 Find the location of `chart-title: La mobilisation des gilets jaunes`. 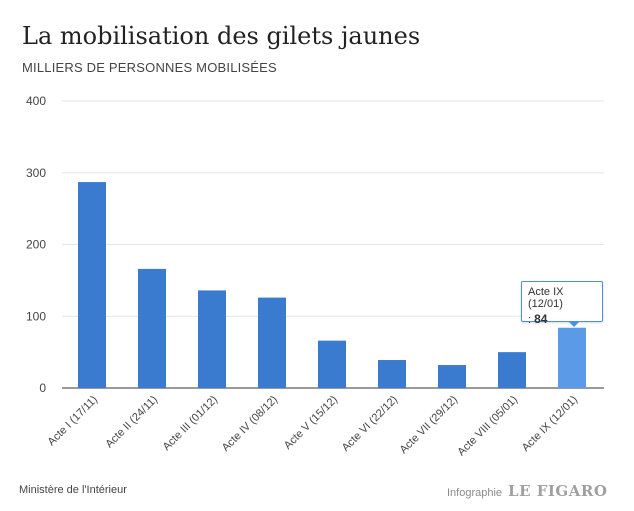

chart-title: La mobilisation des gilets jaunes is located at coordinates (221, 36).